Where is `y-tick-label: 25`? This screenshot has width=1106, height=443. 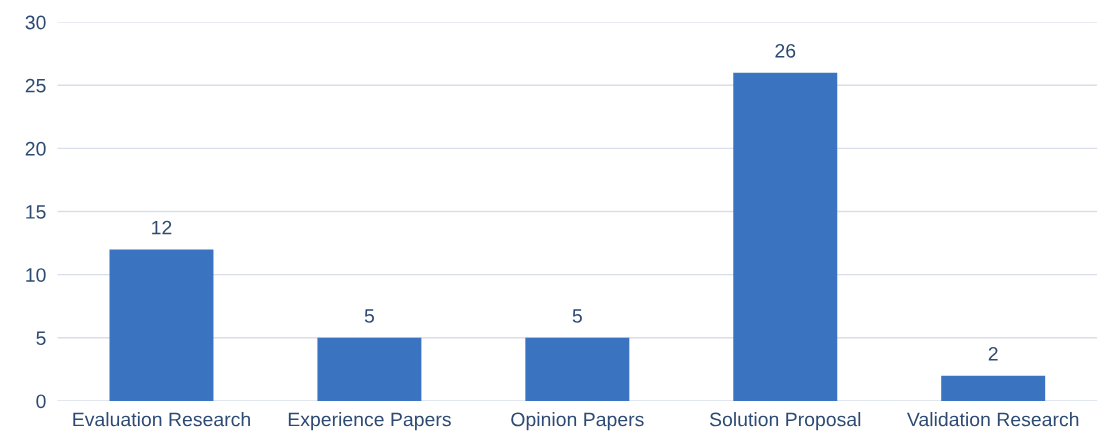
y-tick-label: 25 is located at coordinates (35, 85).